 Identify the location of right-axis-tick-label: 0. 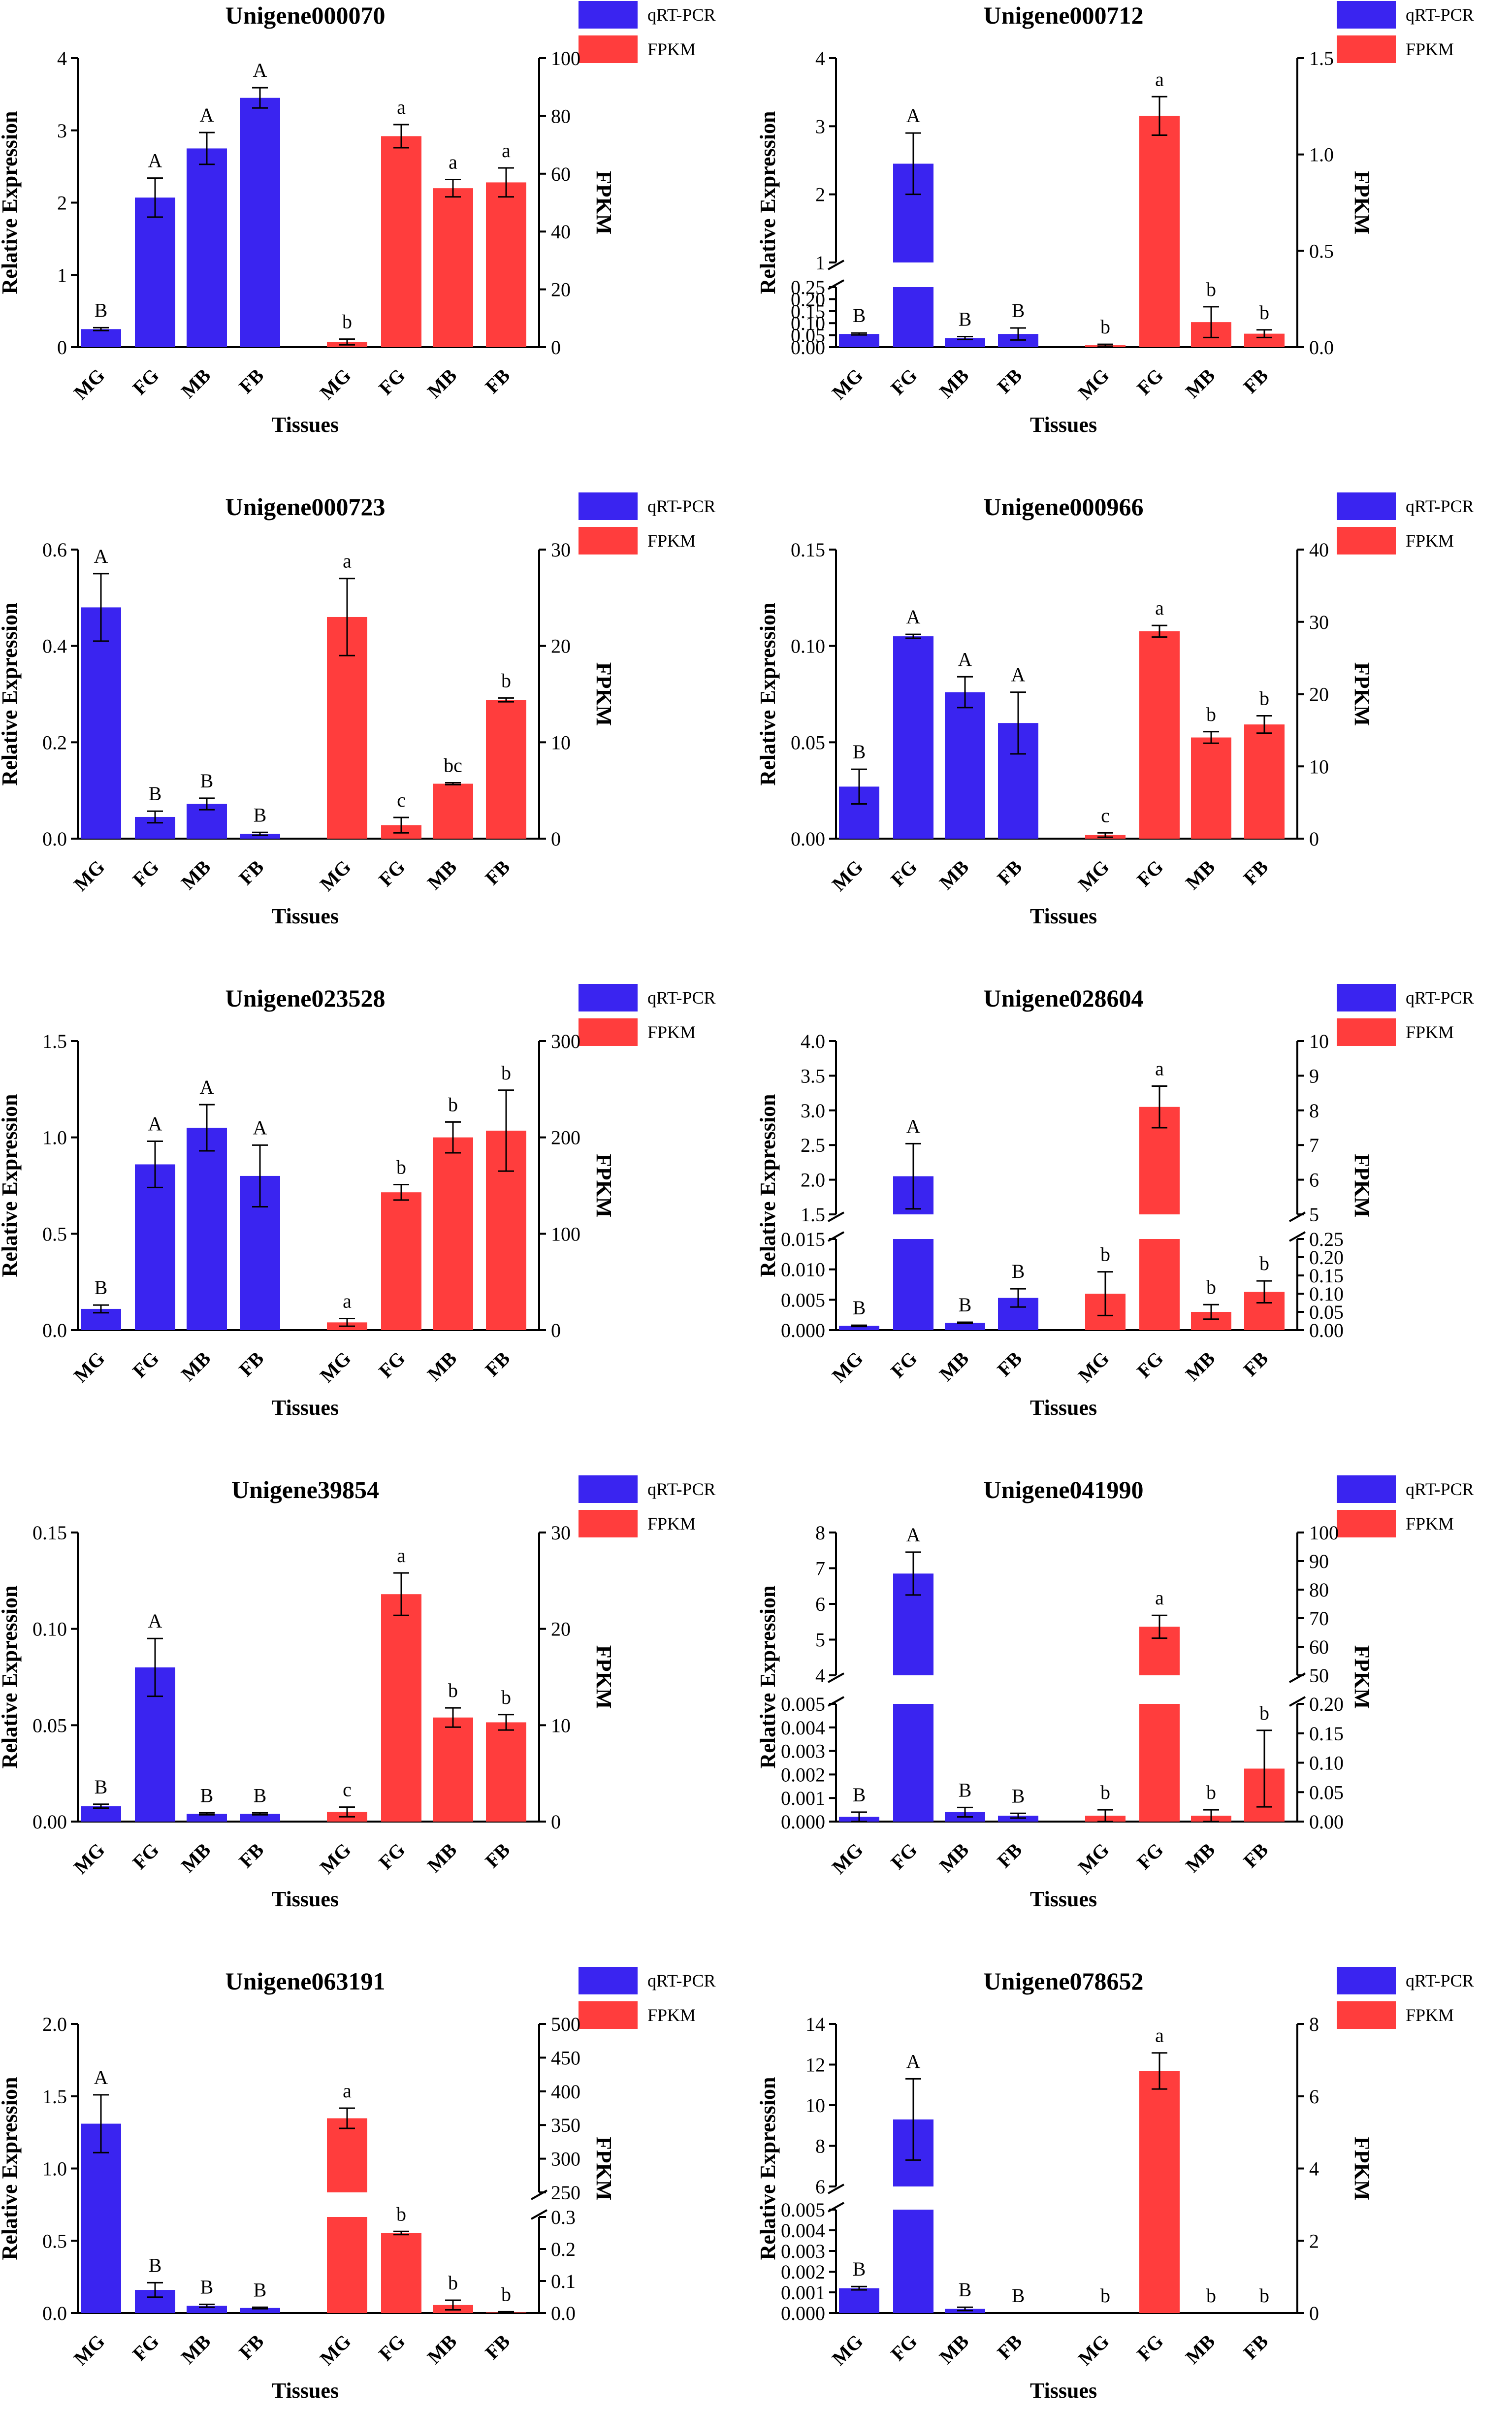
(556, 1330).